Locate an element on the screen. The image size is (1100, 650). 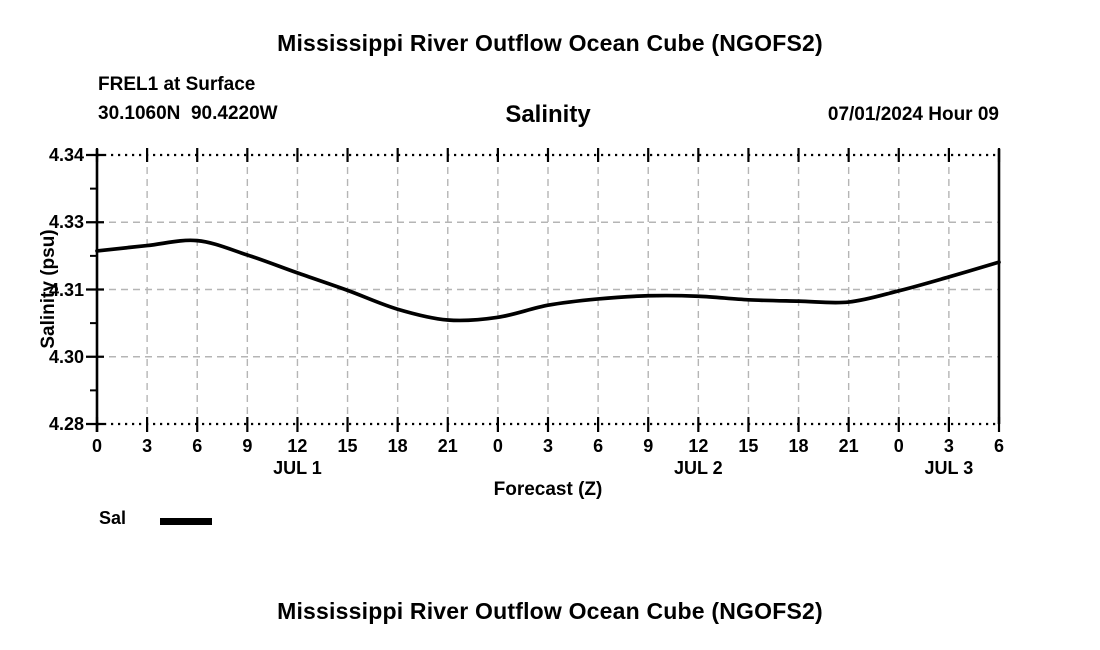
variable-title: Salinity is located at coordinates (548, 114).